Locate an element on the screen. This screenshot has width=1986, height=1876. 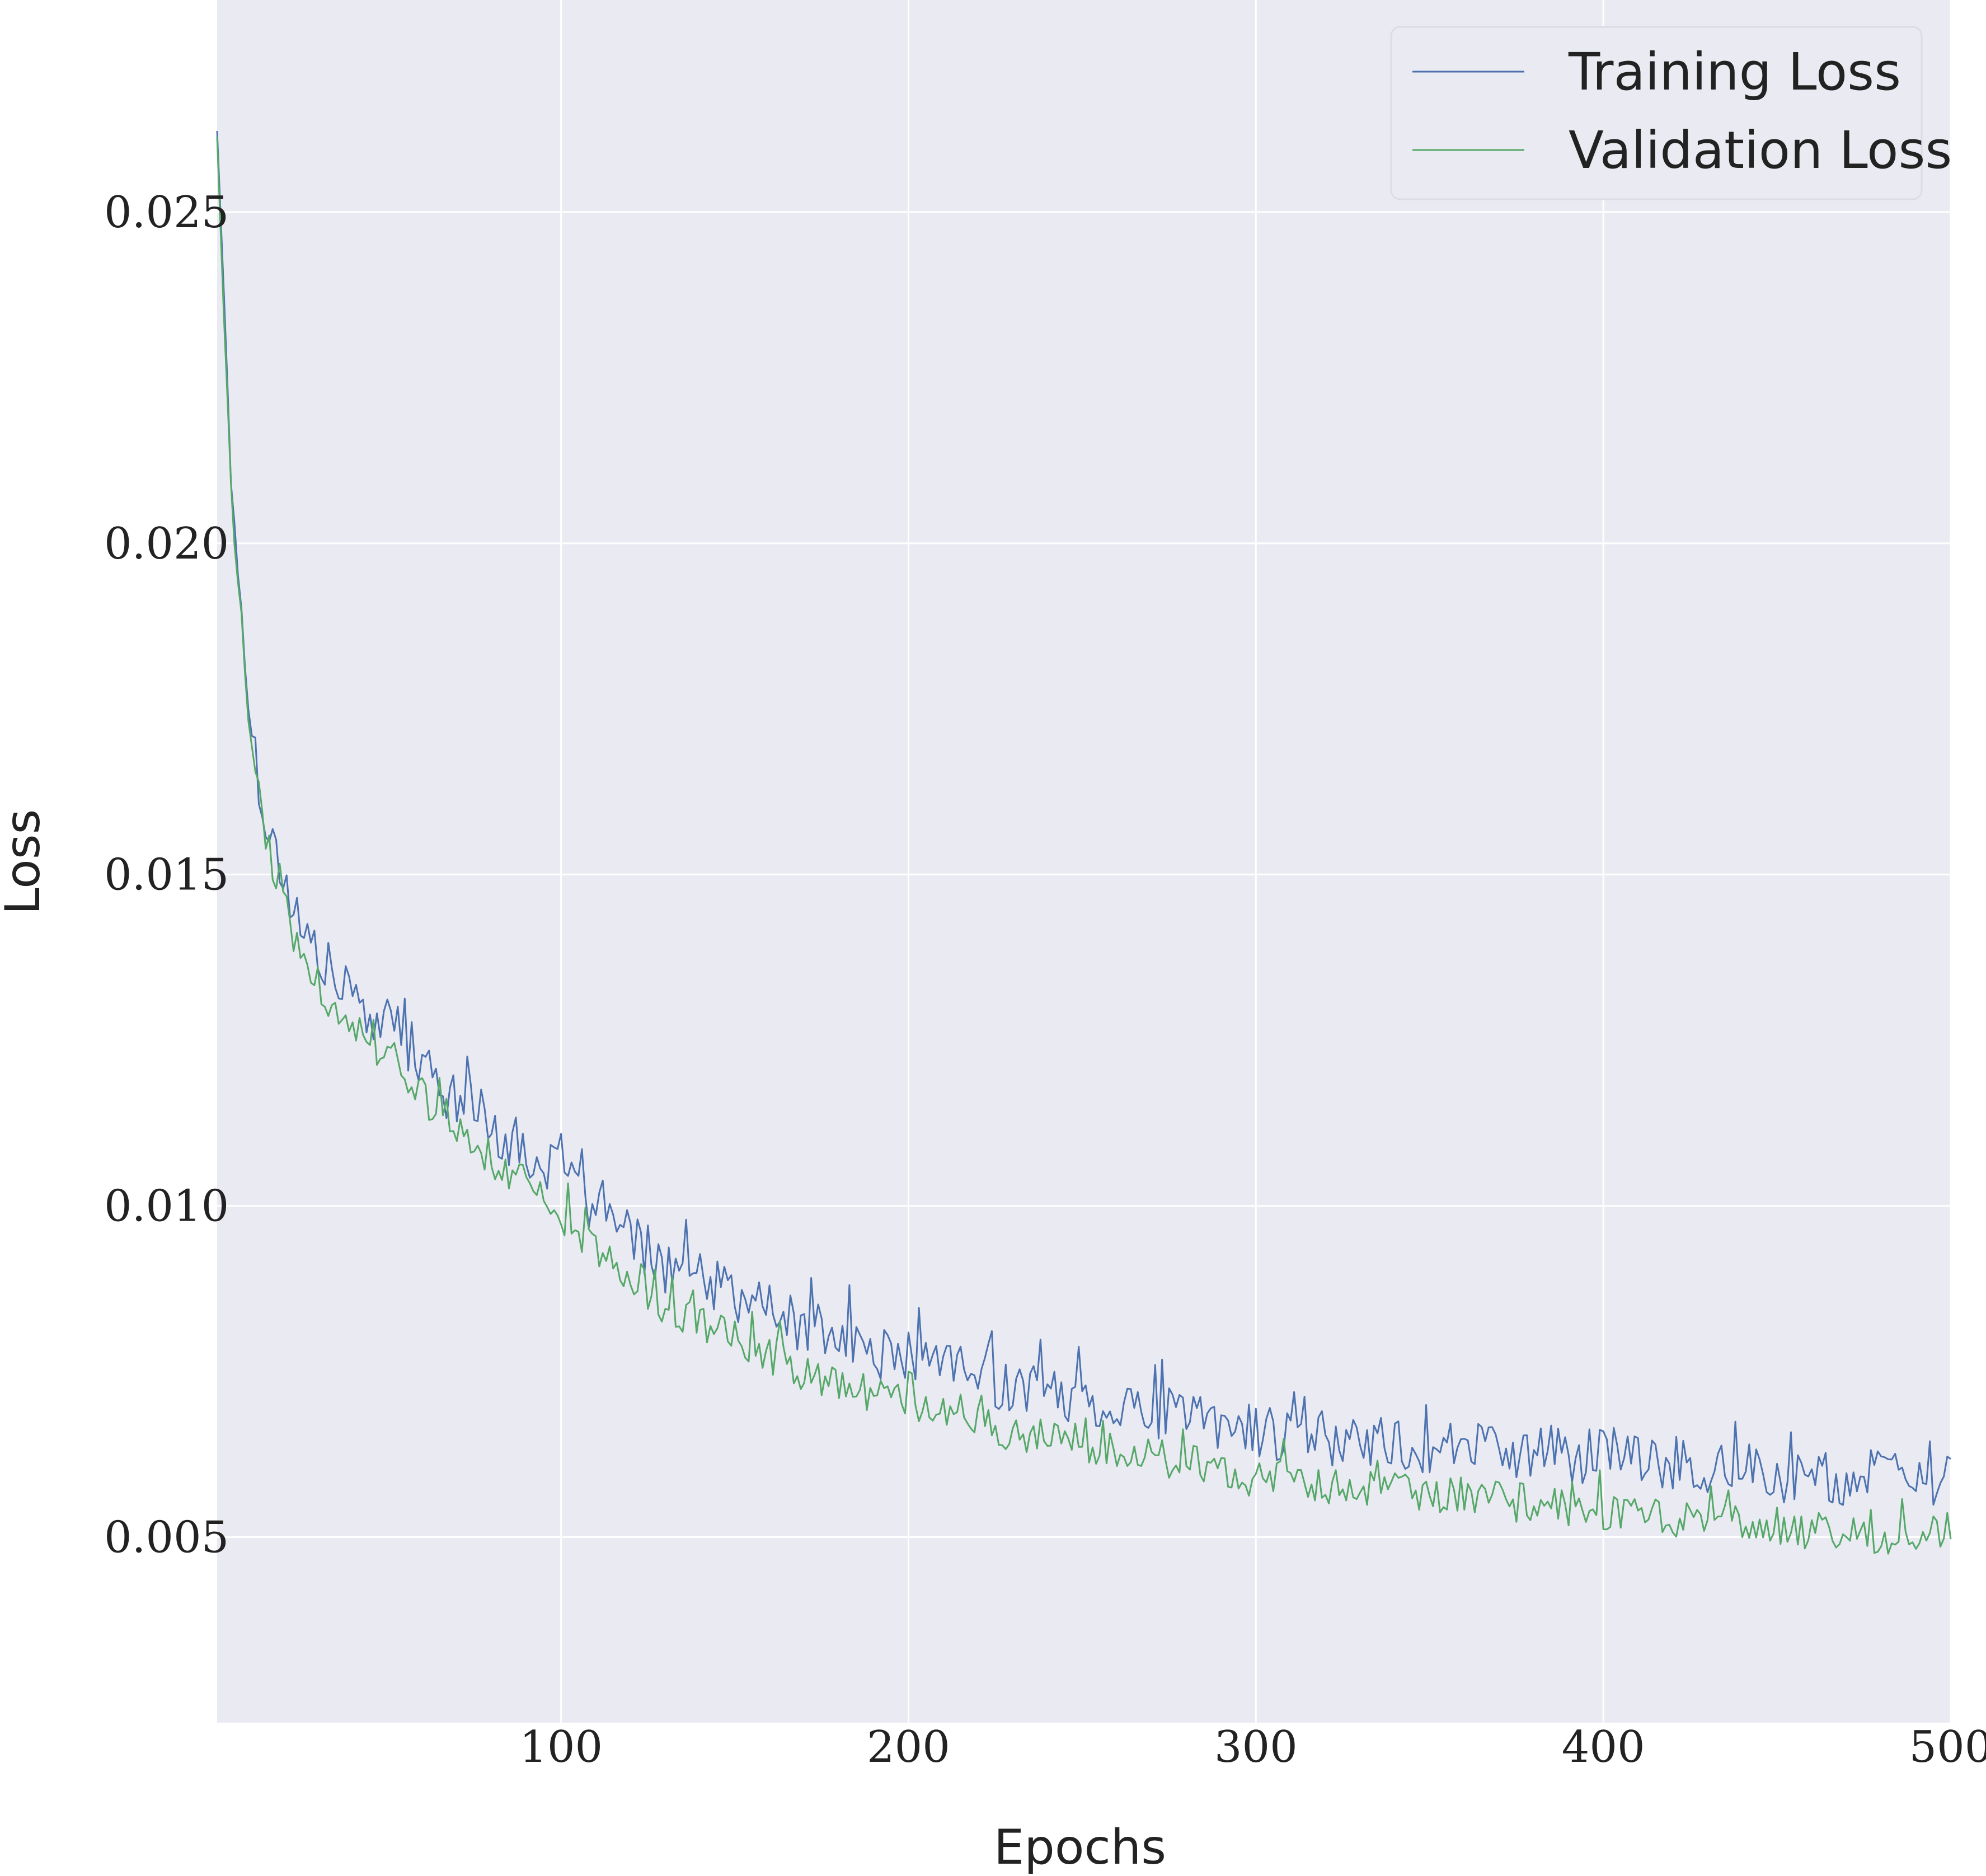
x-tick-label: 500 is located at coordinates (1947, 1747).